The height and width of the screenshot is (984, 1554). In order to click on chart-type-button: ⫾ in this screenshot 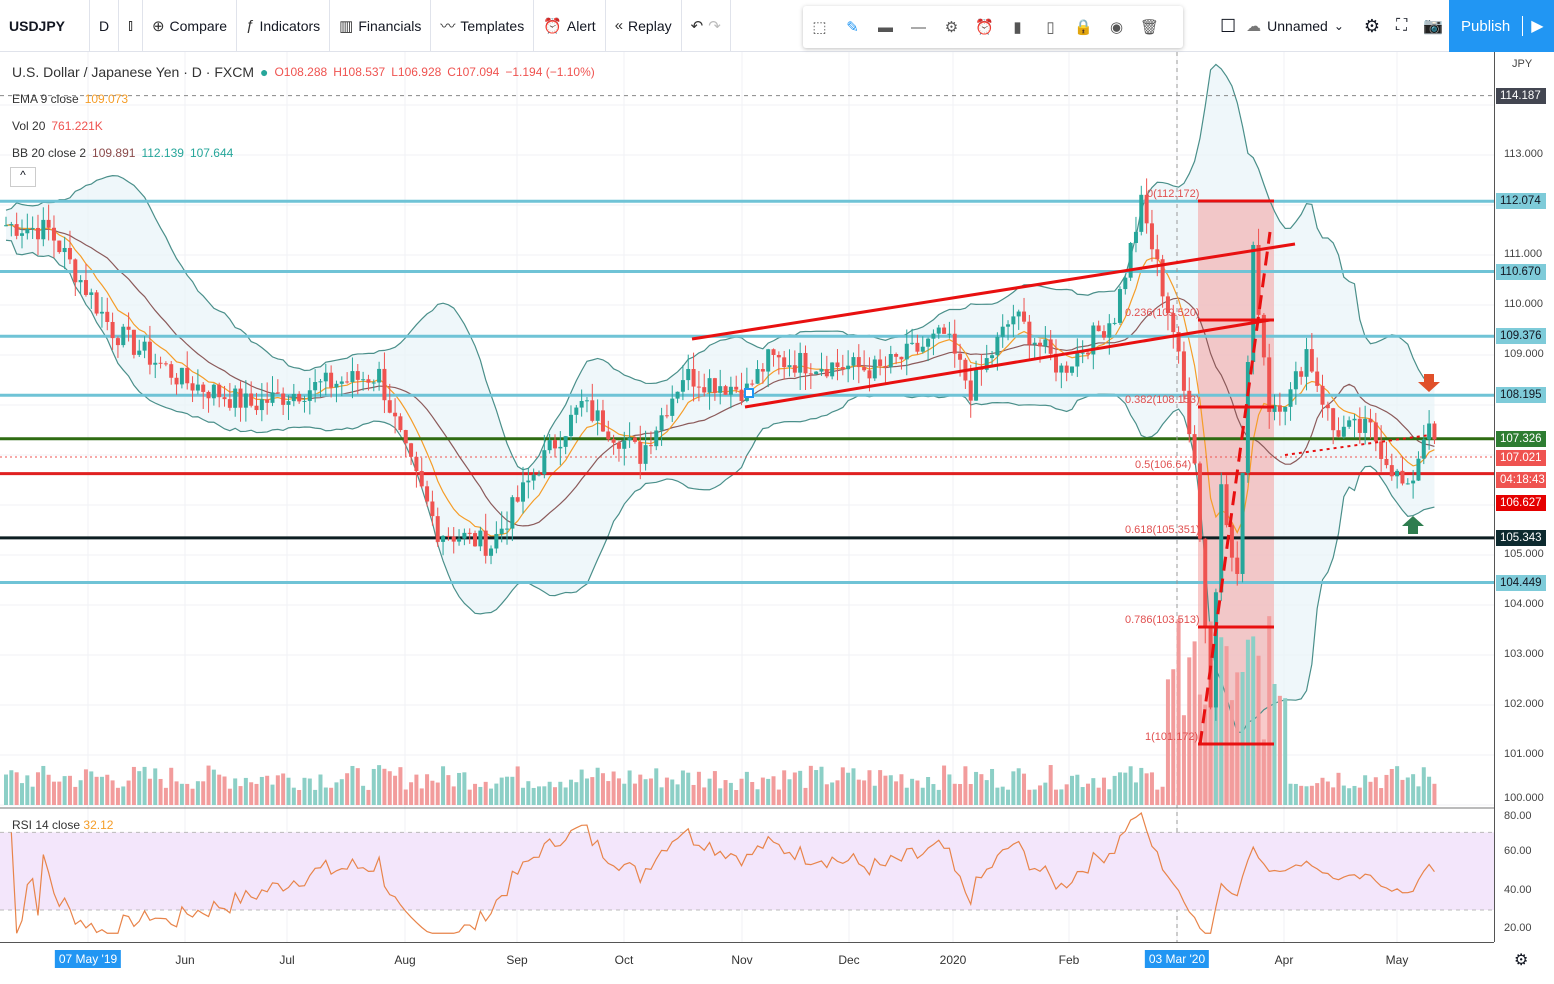, I will do `click(131, 26)`.